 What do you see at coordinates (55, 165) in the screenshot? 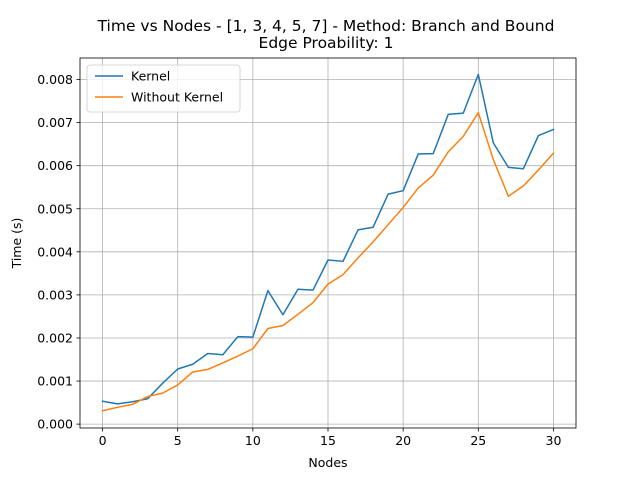
I see `y-tick-label: 0.006` at bounding box center [55, 165].